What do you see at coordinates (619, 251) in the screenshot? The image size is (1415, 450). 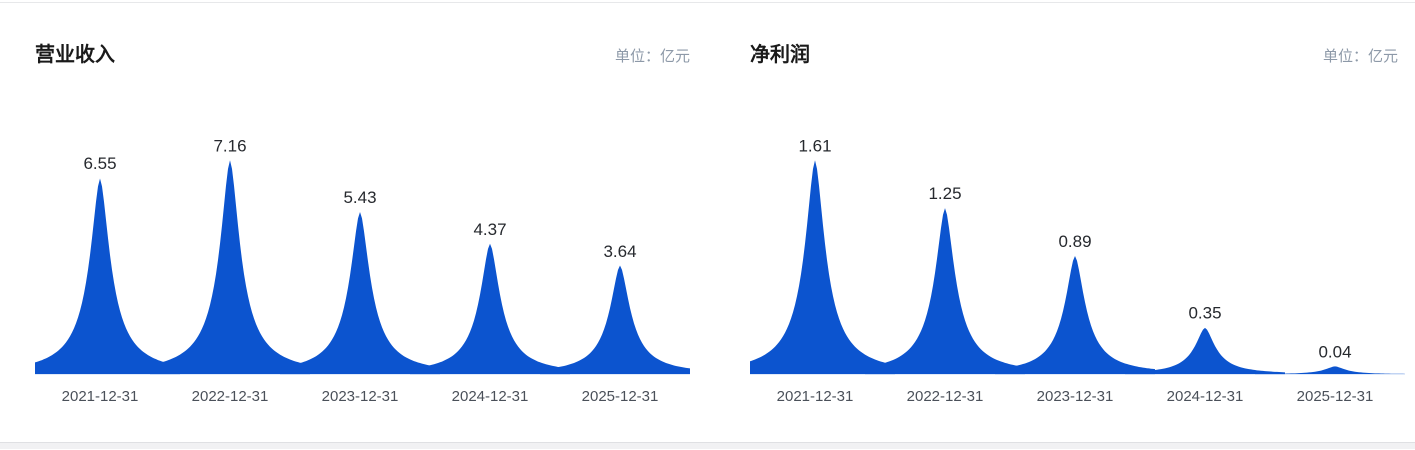 I see `value-label: 3.64` at bounding box center [619, 251].